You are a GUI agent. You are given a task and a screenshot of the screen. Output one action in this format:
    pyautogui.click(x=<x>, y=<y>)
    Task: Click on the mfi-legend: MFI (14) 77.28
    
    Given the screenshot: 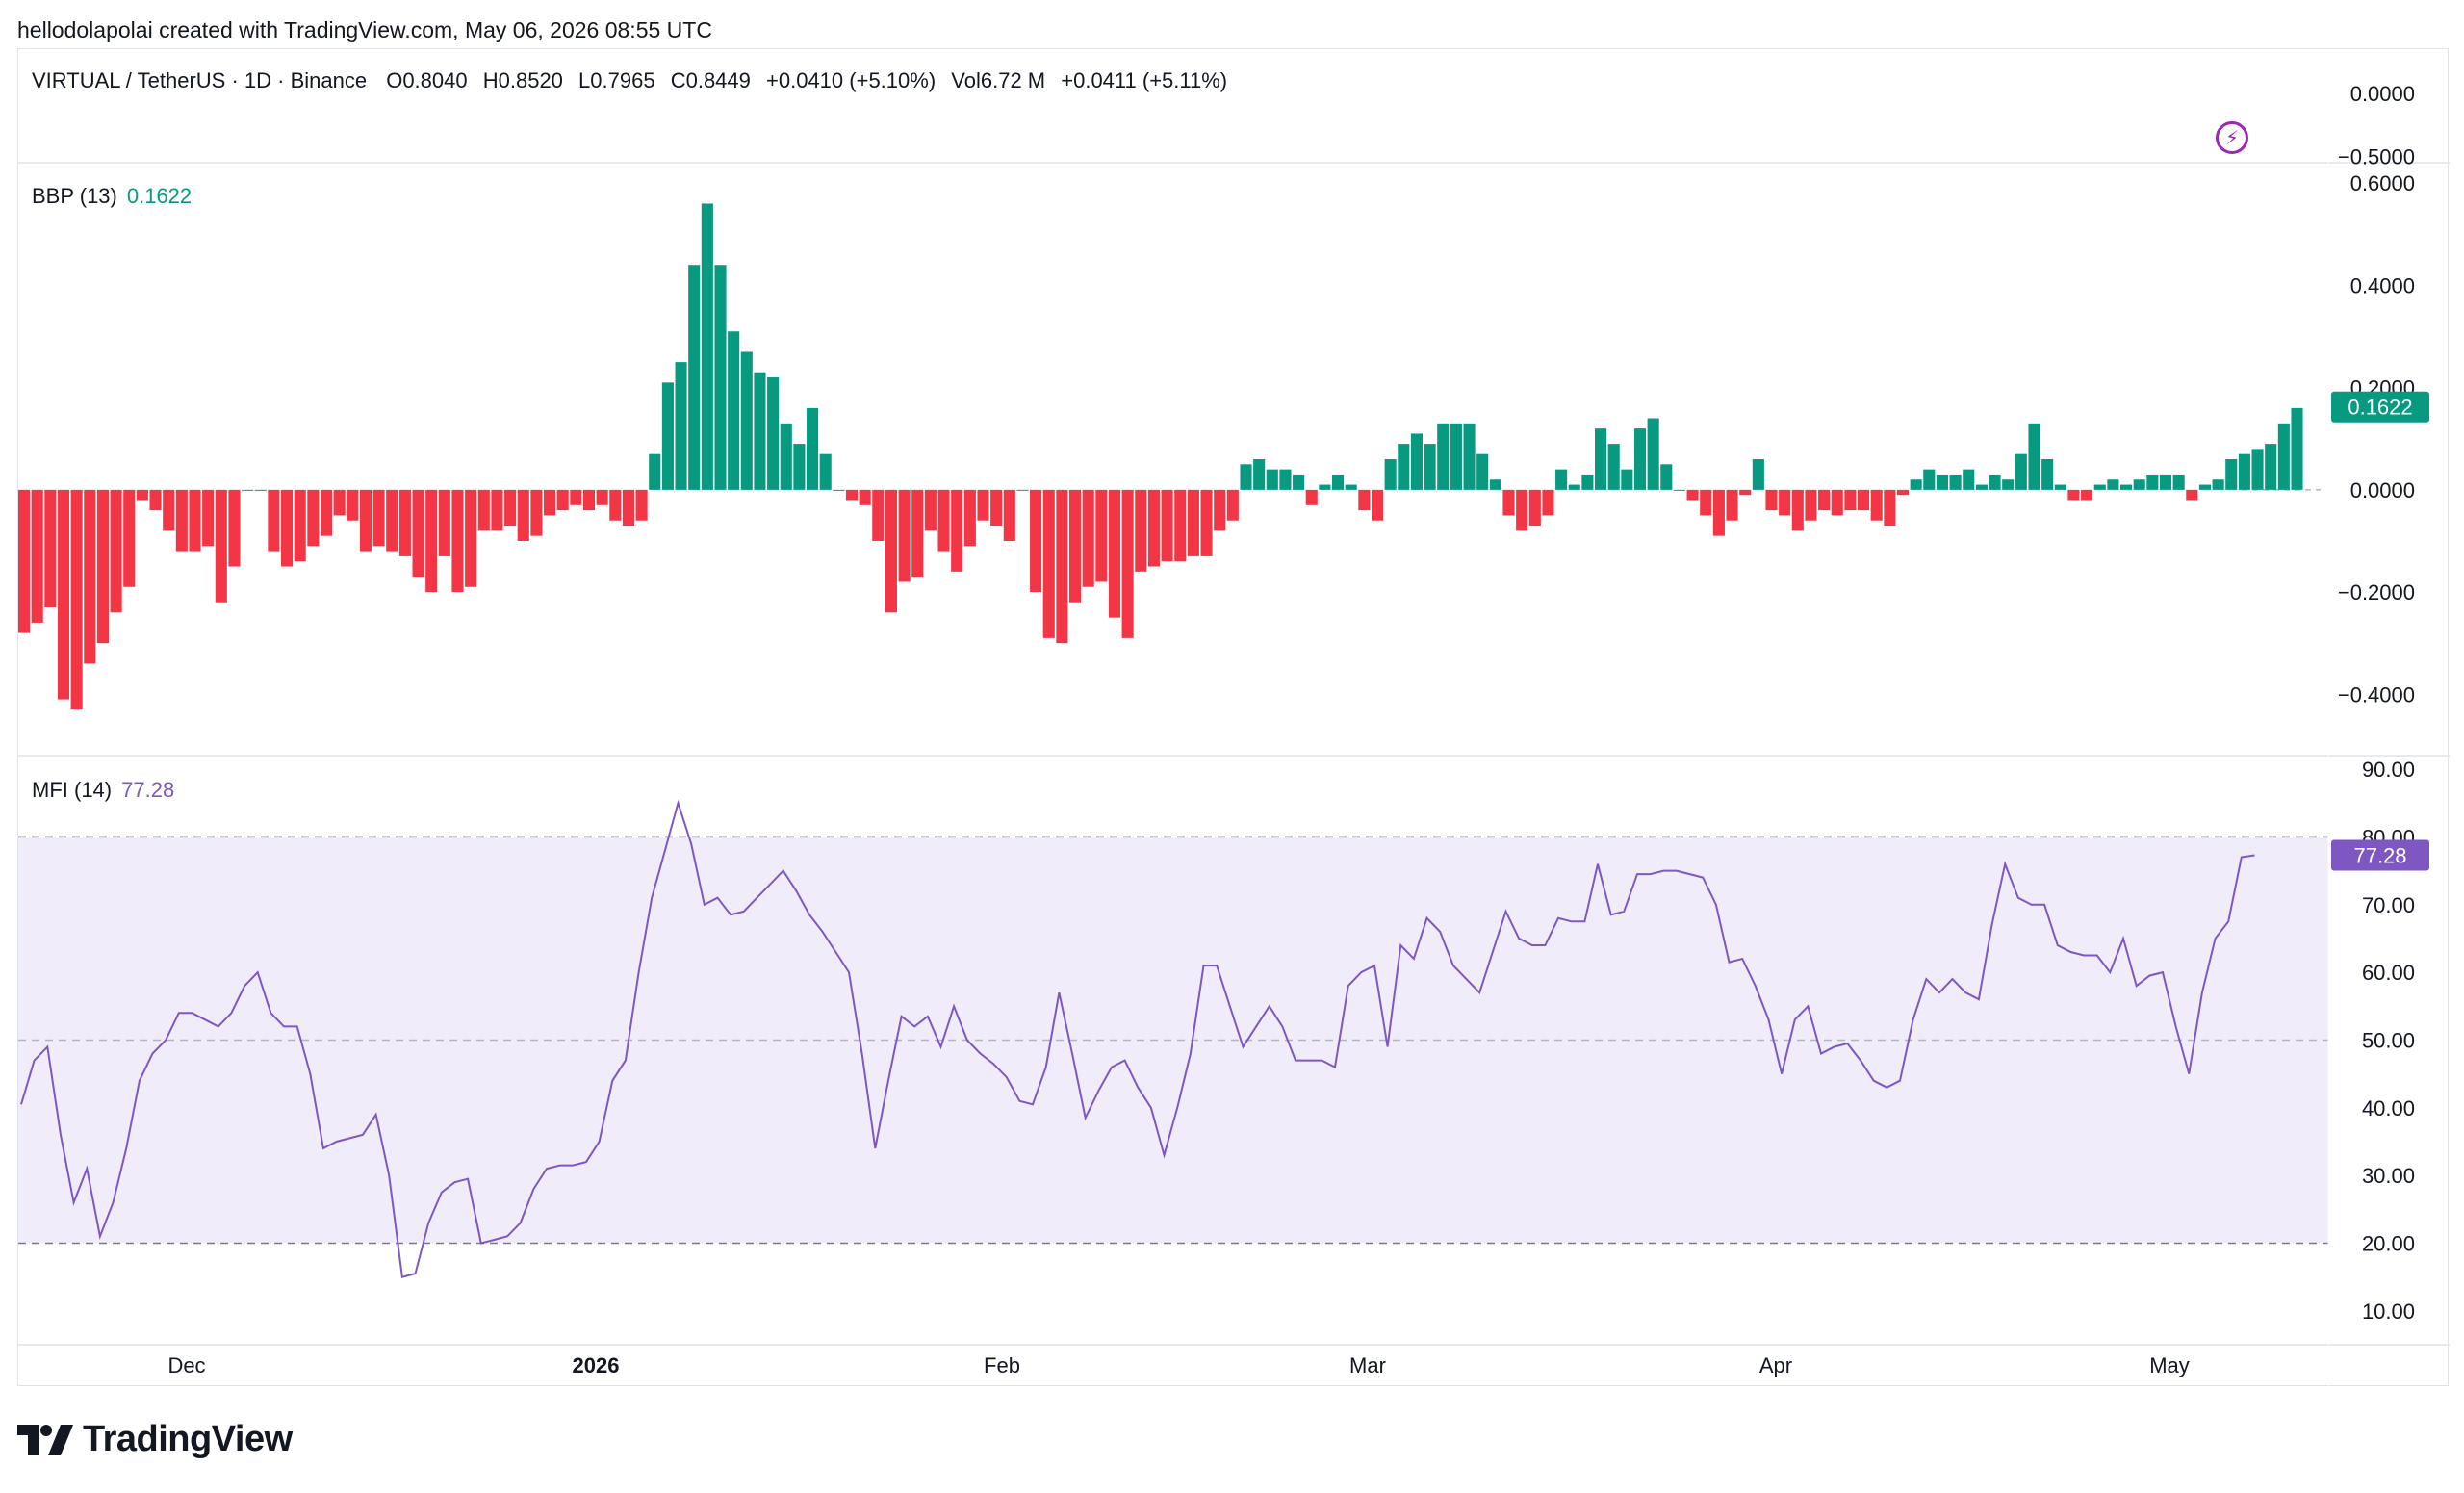 What is the action you would take?
    pyautogui.click(x=103, y=790)
    